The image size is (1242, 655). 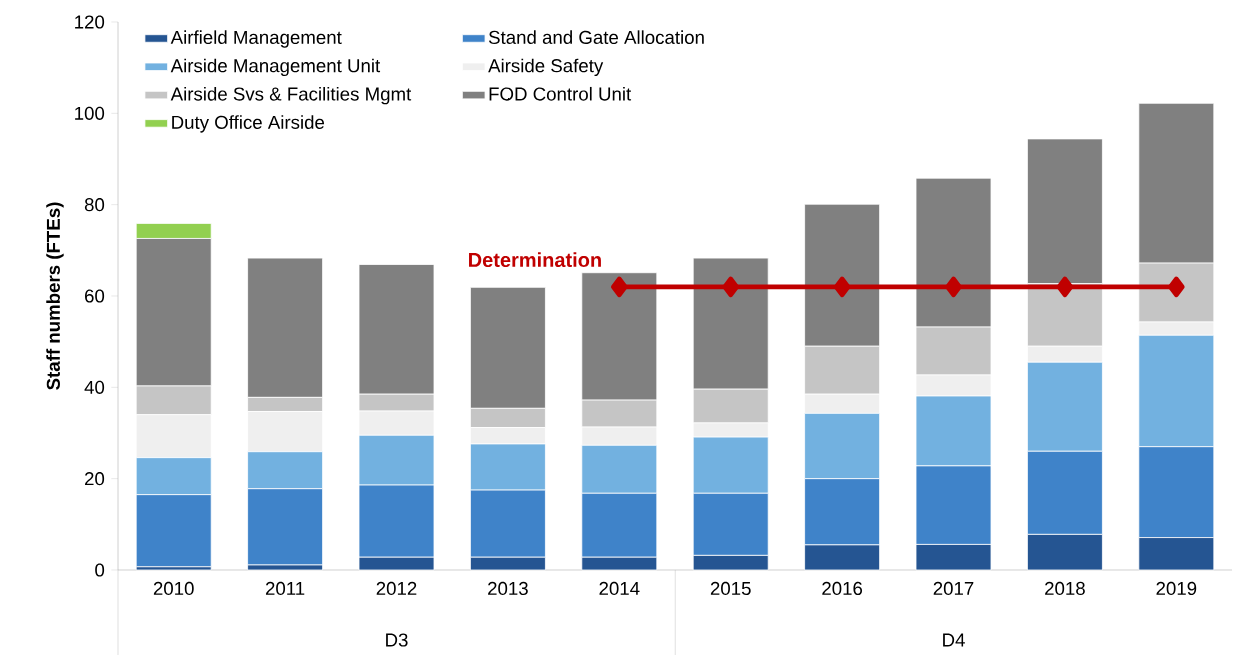 I want to click on legend-label: Stand and Gate Allocation, so click(x=596, y=37).